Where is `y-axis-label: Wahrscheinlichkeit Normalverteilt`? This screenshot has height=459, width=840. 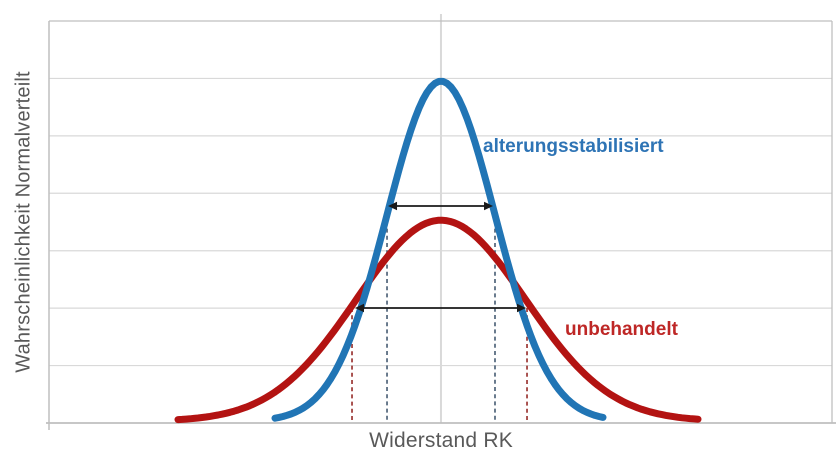
y-axis-label: Wahrscheinlichkeit Normalverteilt is located at coordinates (23, 222).